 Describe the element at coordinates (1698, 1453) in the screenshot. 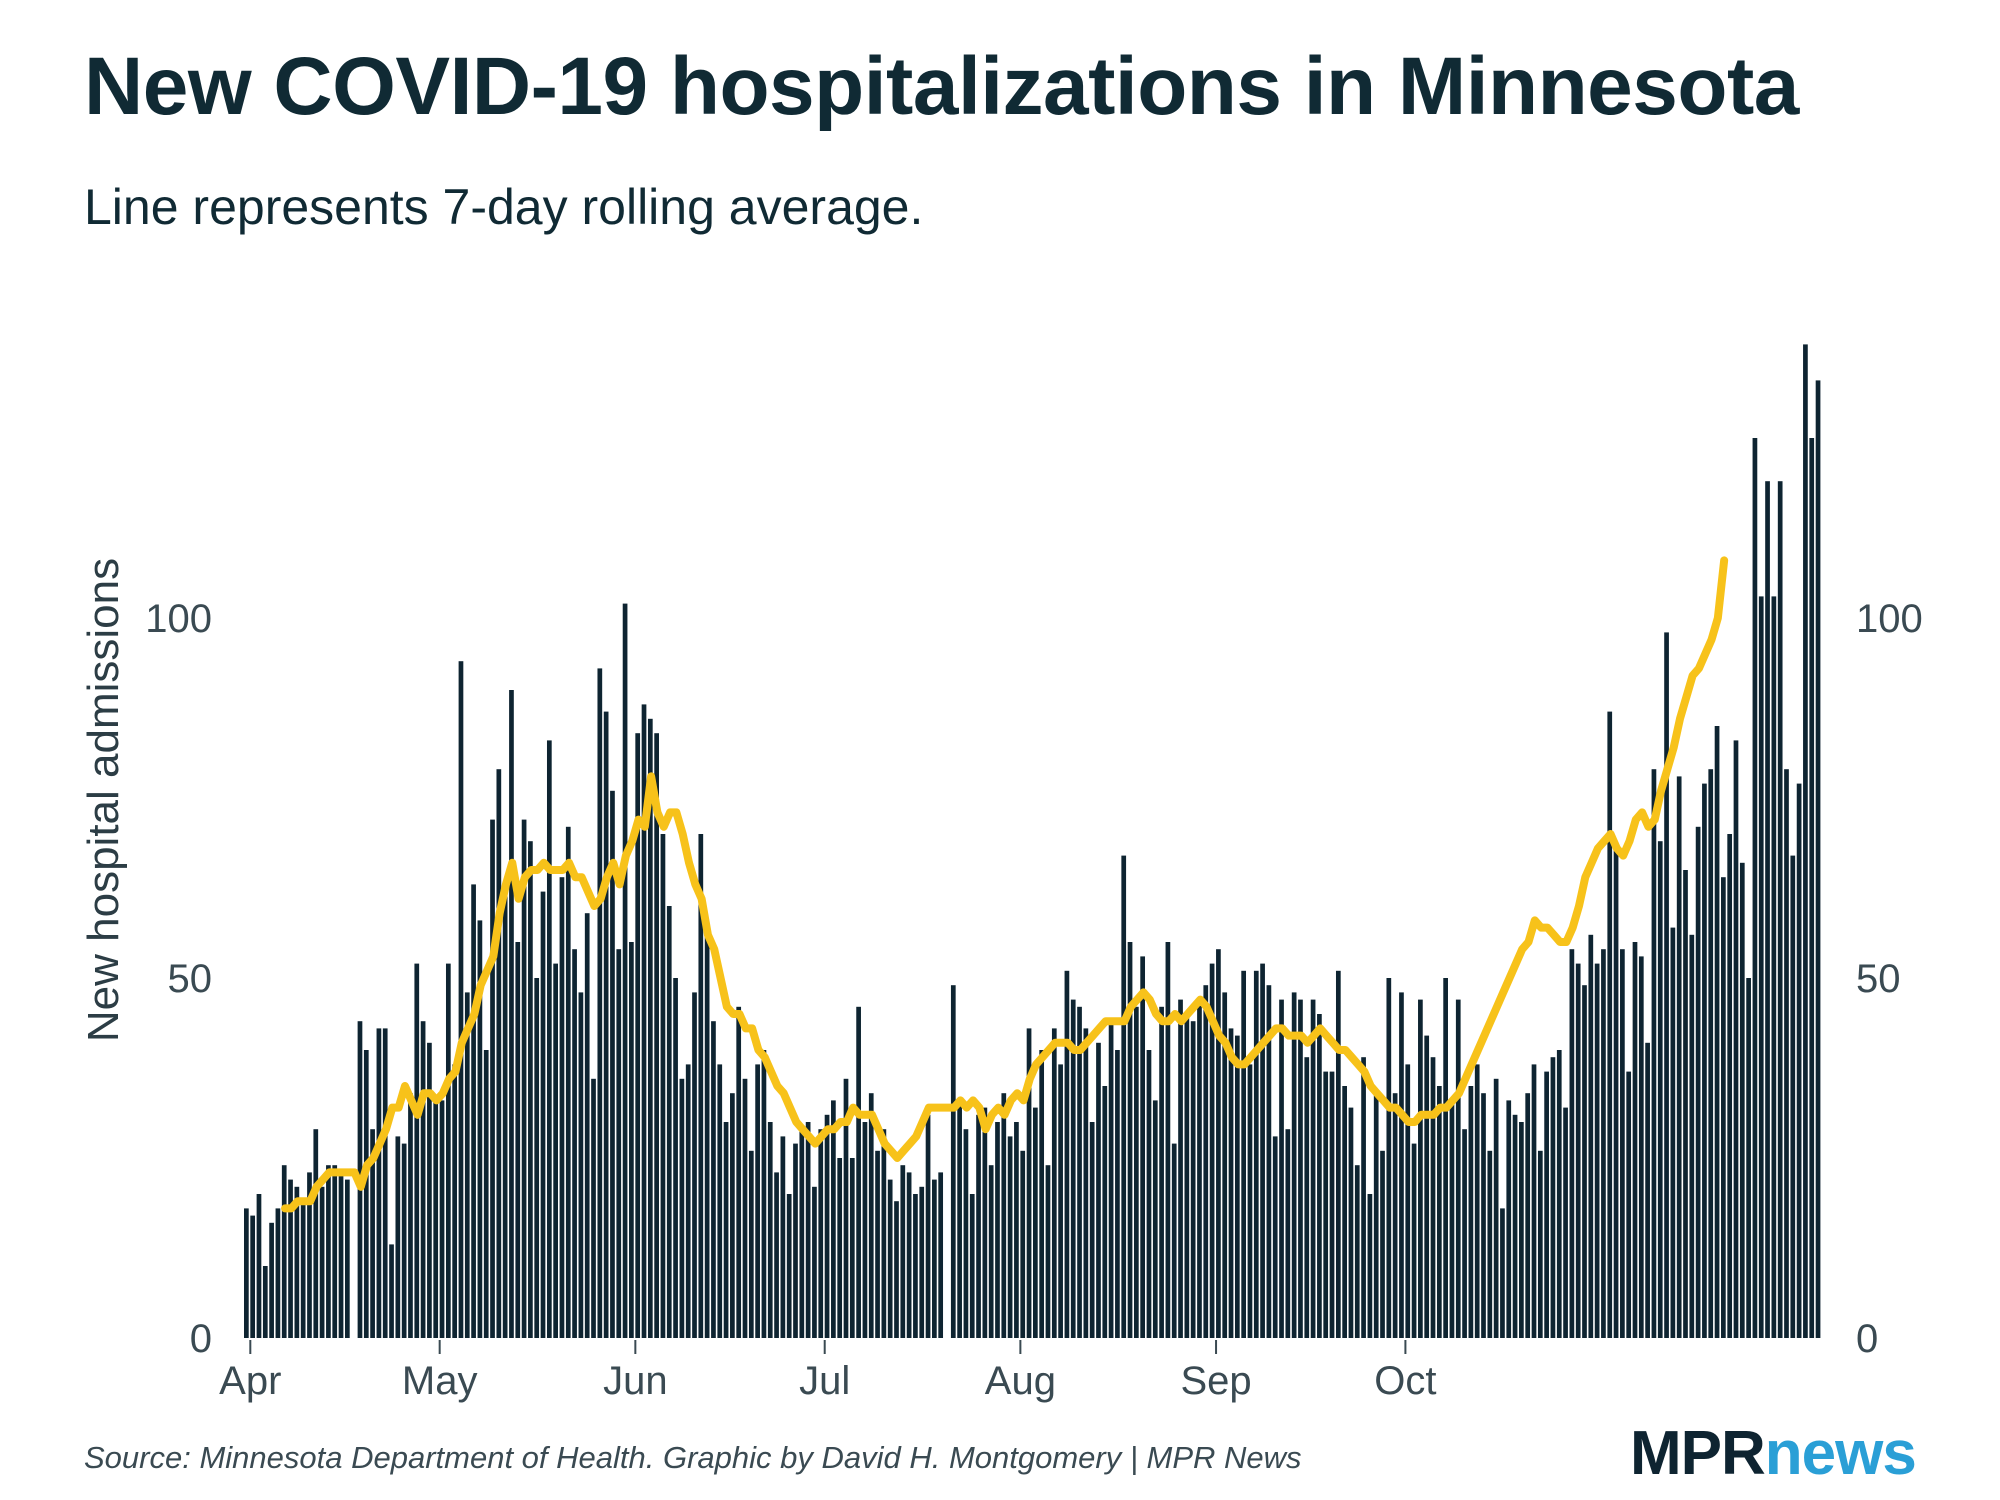

I see `logo-mpr: MPR` at that location.